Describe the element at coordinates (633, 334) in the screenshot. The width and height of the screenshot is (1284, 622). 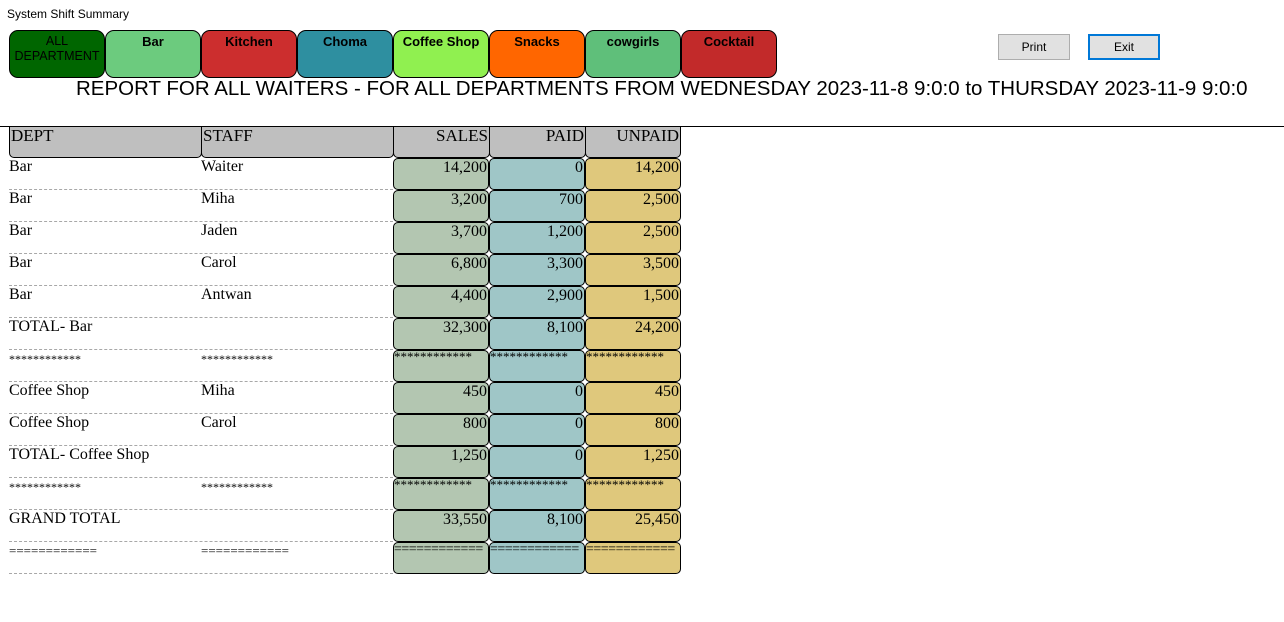
I see `cell-unpaid: 24,200` at that location.